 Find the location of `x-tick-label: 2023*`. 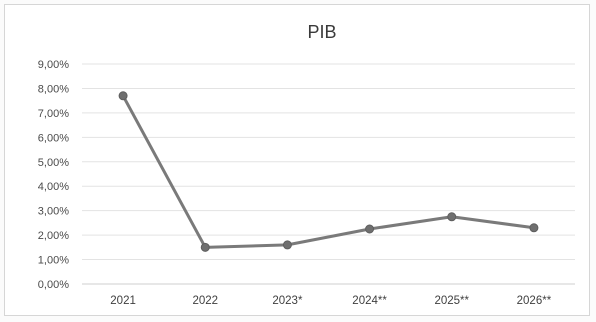

x-tick-label: 2023* is located at coordinates (287, 301).